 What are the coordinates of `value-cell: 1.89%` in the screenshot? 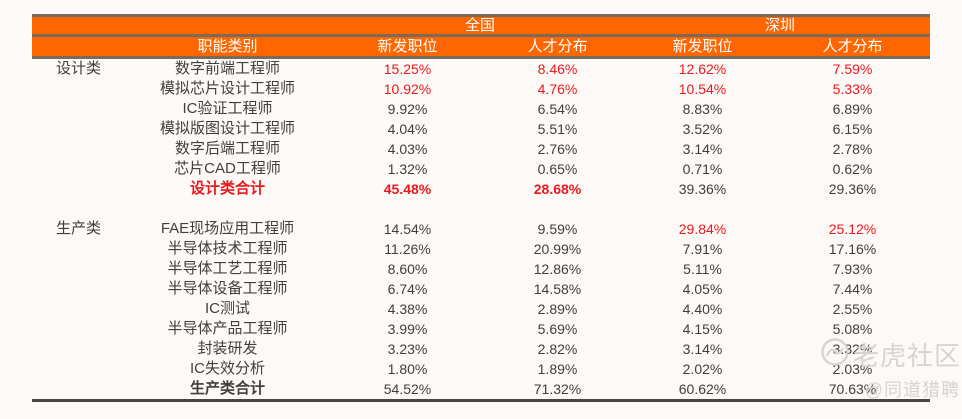 It's located at (557, 369).